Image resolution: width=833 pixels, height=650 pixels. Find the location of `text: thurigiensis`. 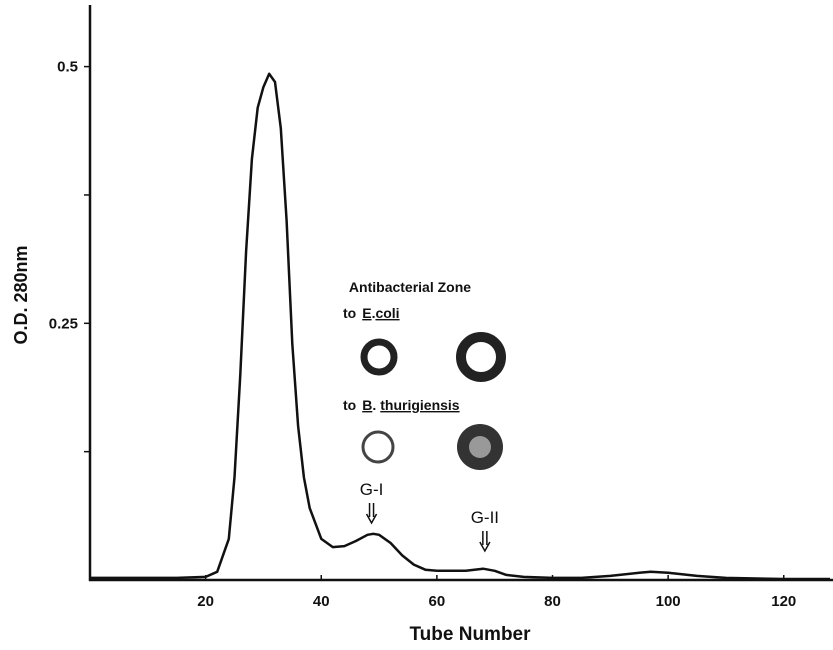

text: thurigiensis is located at coordinates (420, 405).